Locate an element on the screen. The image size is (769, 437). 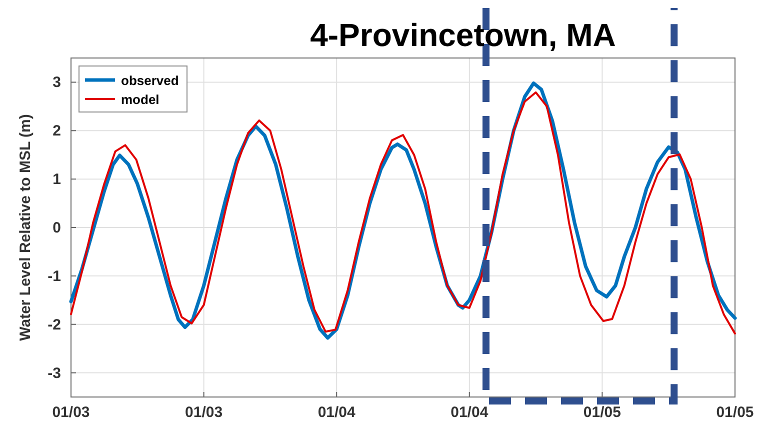
y-tick-label: 0 is located at coordinates (56, 228).